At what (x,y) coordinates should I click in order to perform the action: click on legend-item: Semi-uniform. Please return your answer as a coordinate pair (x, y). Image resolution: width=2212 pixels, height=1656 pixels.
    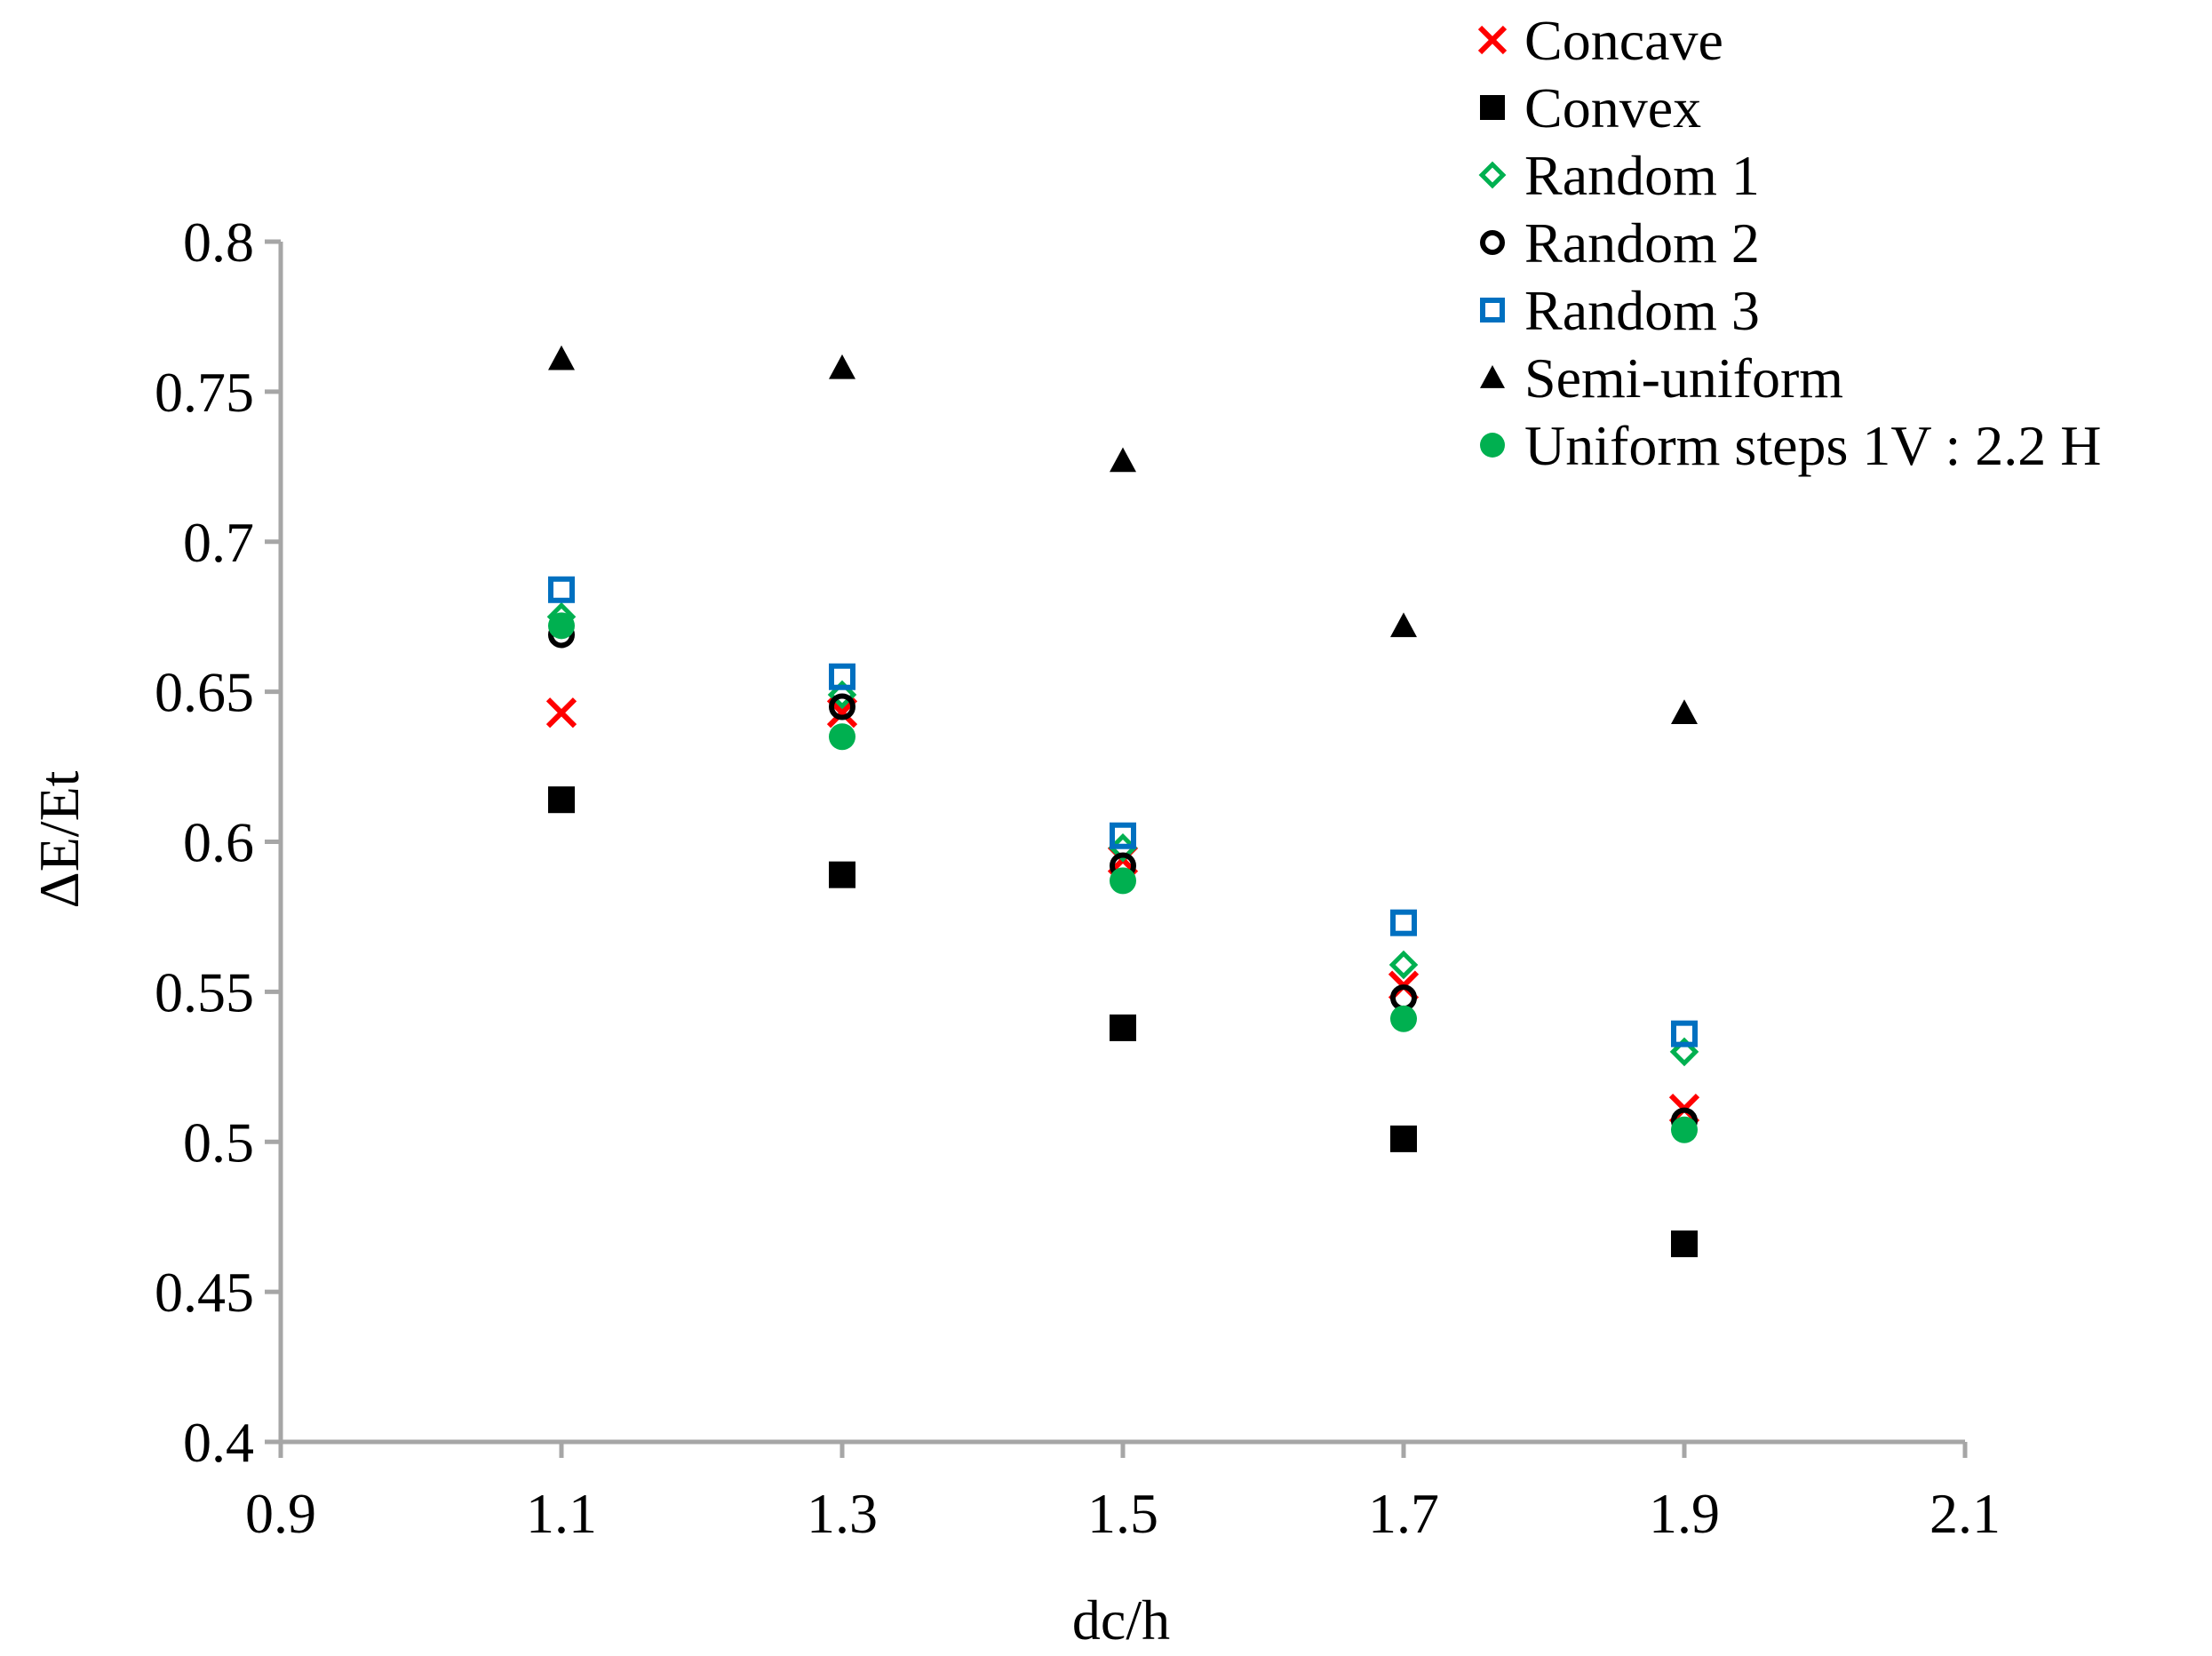
    Looking at the image, I should click on (1662, 378).